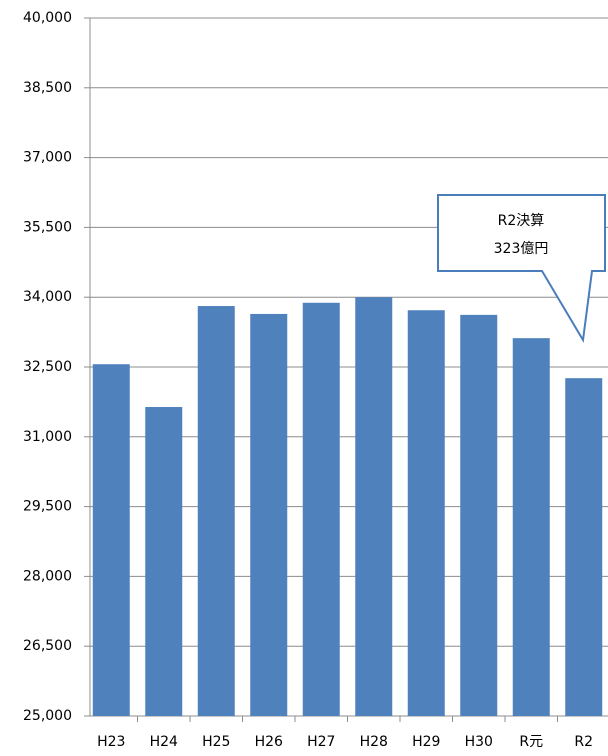 The image size is (608, 756). Describe the element at coordinates (47, 297) in the screenshot. I see `y-tick-label: 34,000` at that location.